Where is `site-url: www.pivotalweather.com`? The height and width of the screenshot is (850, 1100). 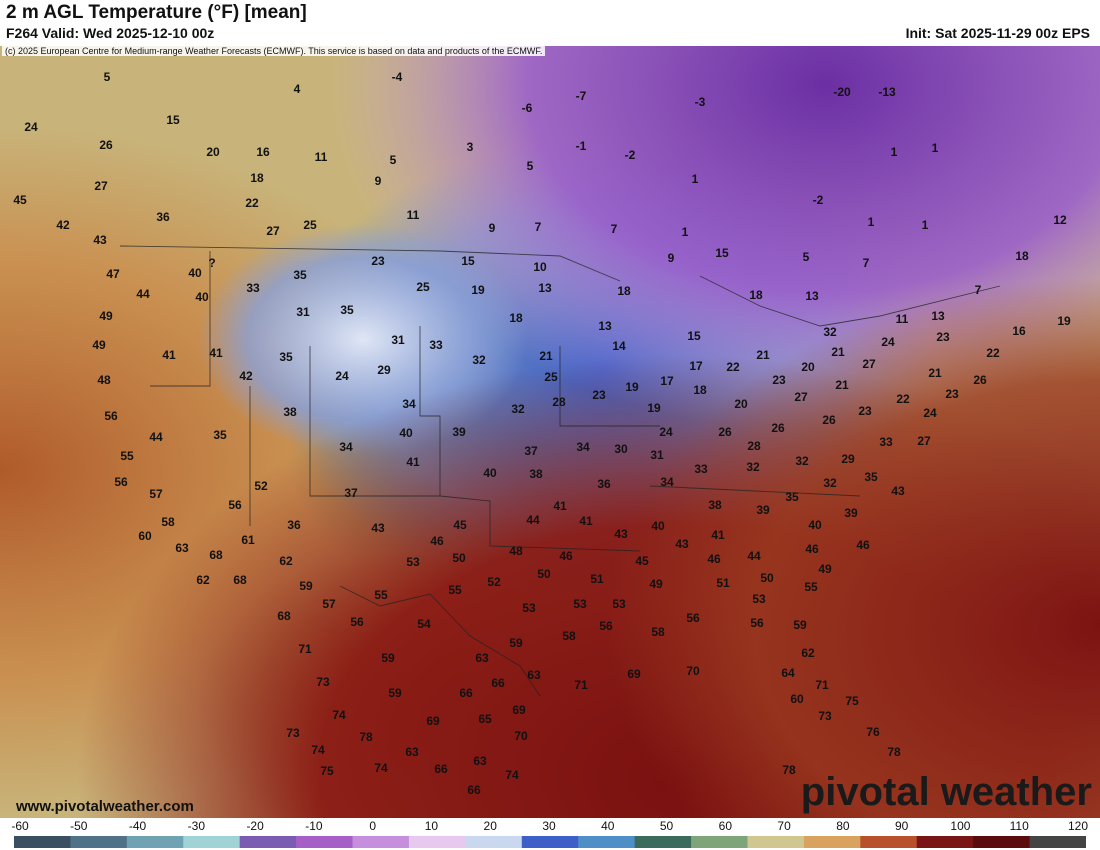
site-url: www.pivotalweather.com is located at coordinates (105, 806).